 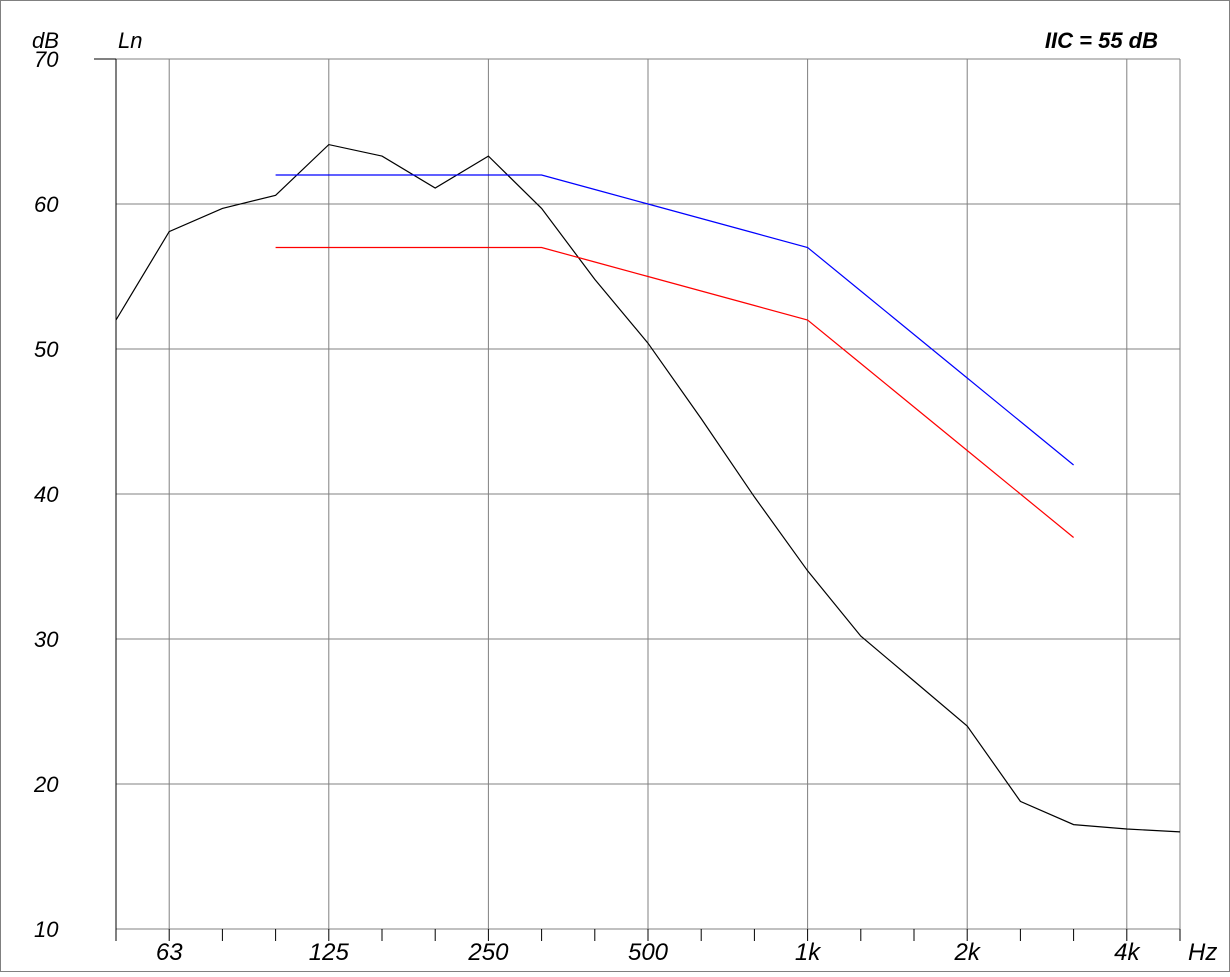 What do you see at coordinates (169, 952) in the screenshot?
I see `x-tick-label: 63` at bounding box center [169, 952].